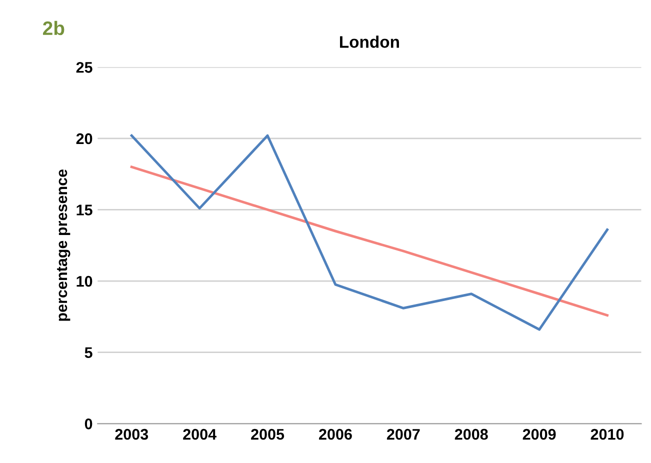 The image size is (651, 463). Describe the element at coordinates (607, 434) in the screenshot. I see `x-tick-label: 2010` at that location.